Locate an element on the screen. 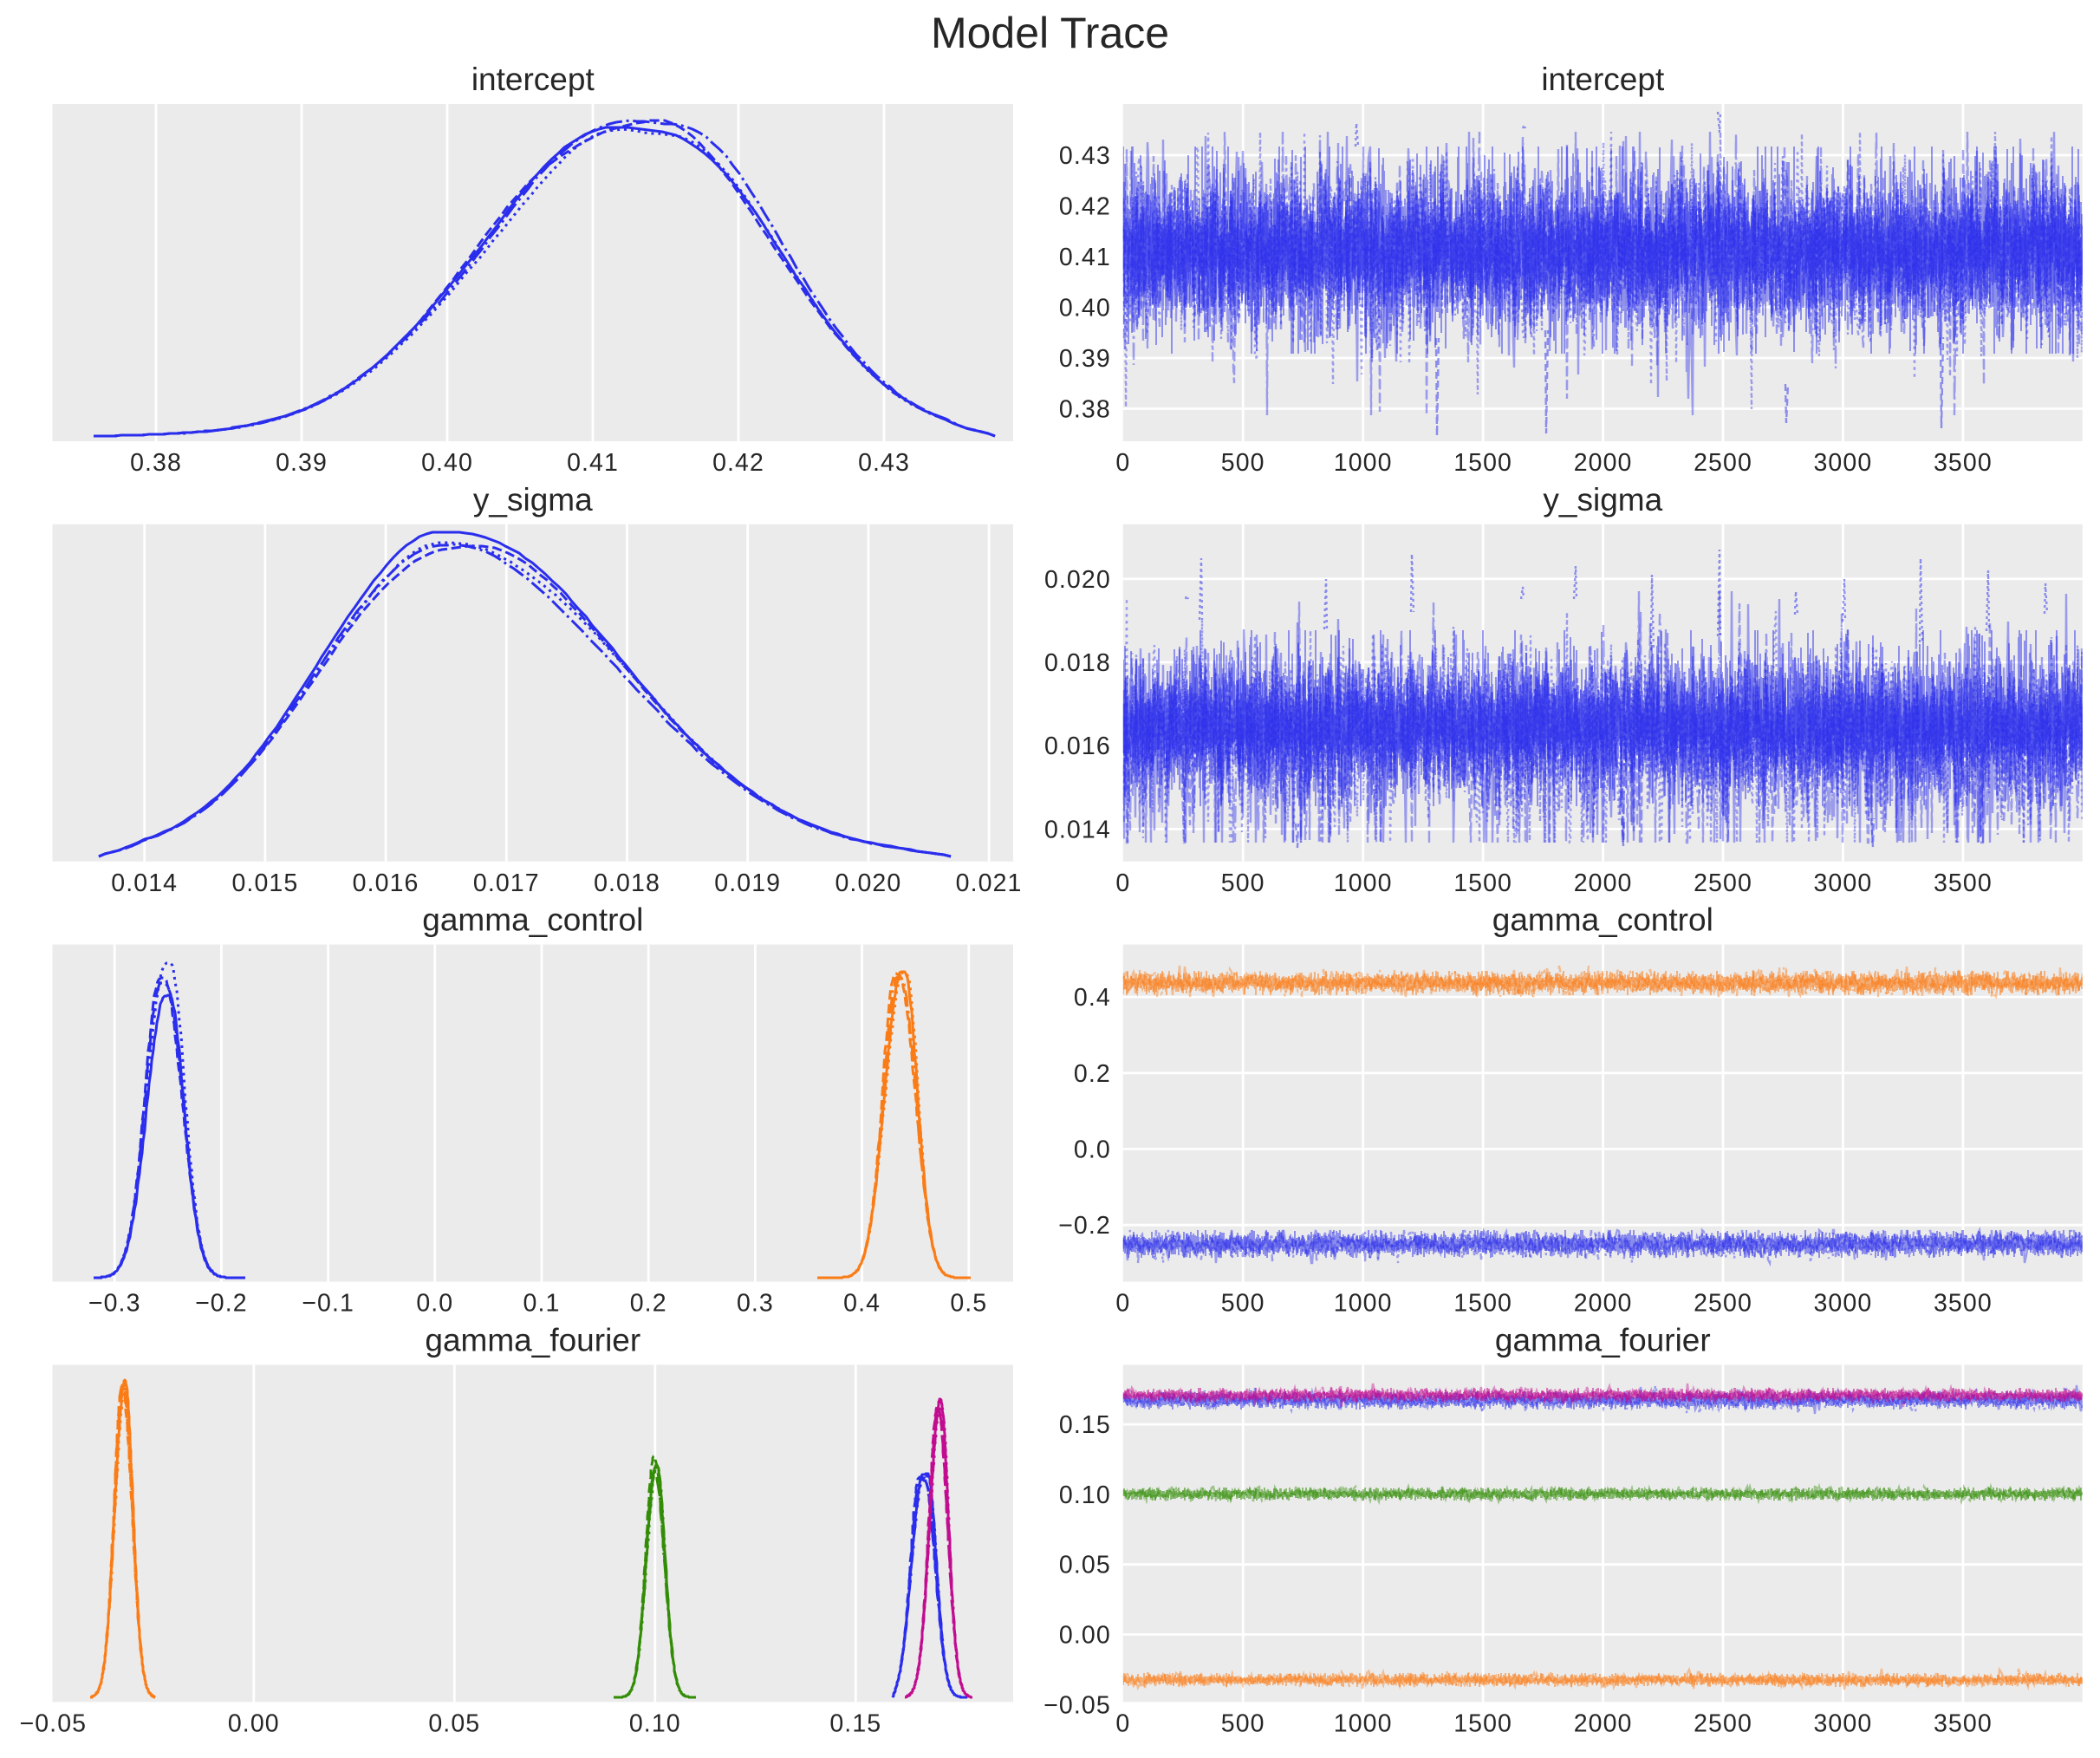  svg-text: −0.1 is located at coordinates (328, 1304).